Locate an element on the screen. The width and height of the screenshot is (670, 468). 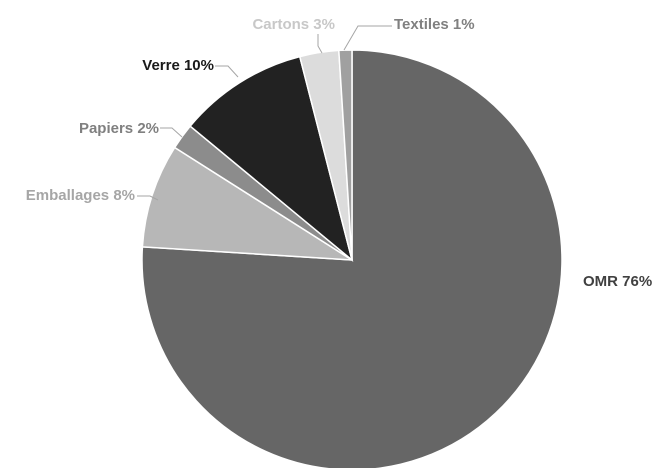
leader-line-cartons is located at coordinates (320, 44).